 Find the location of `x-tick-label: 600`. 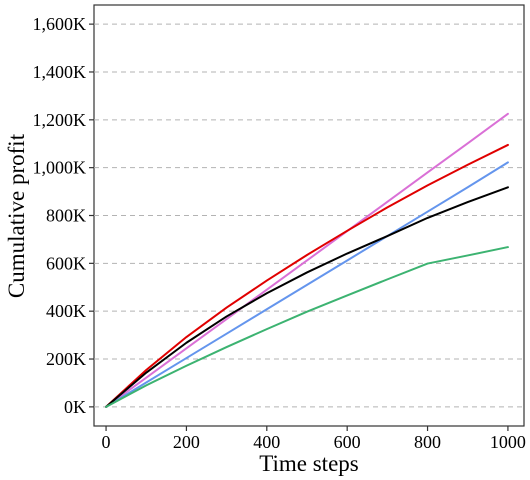

x-tick-label: 600 is located at coordinates (347, 442).